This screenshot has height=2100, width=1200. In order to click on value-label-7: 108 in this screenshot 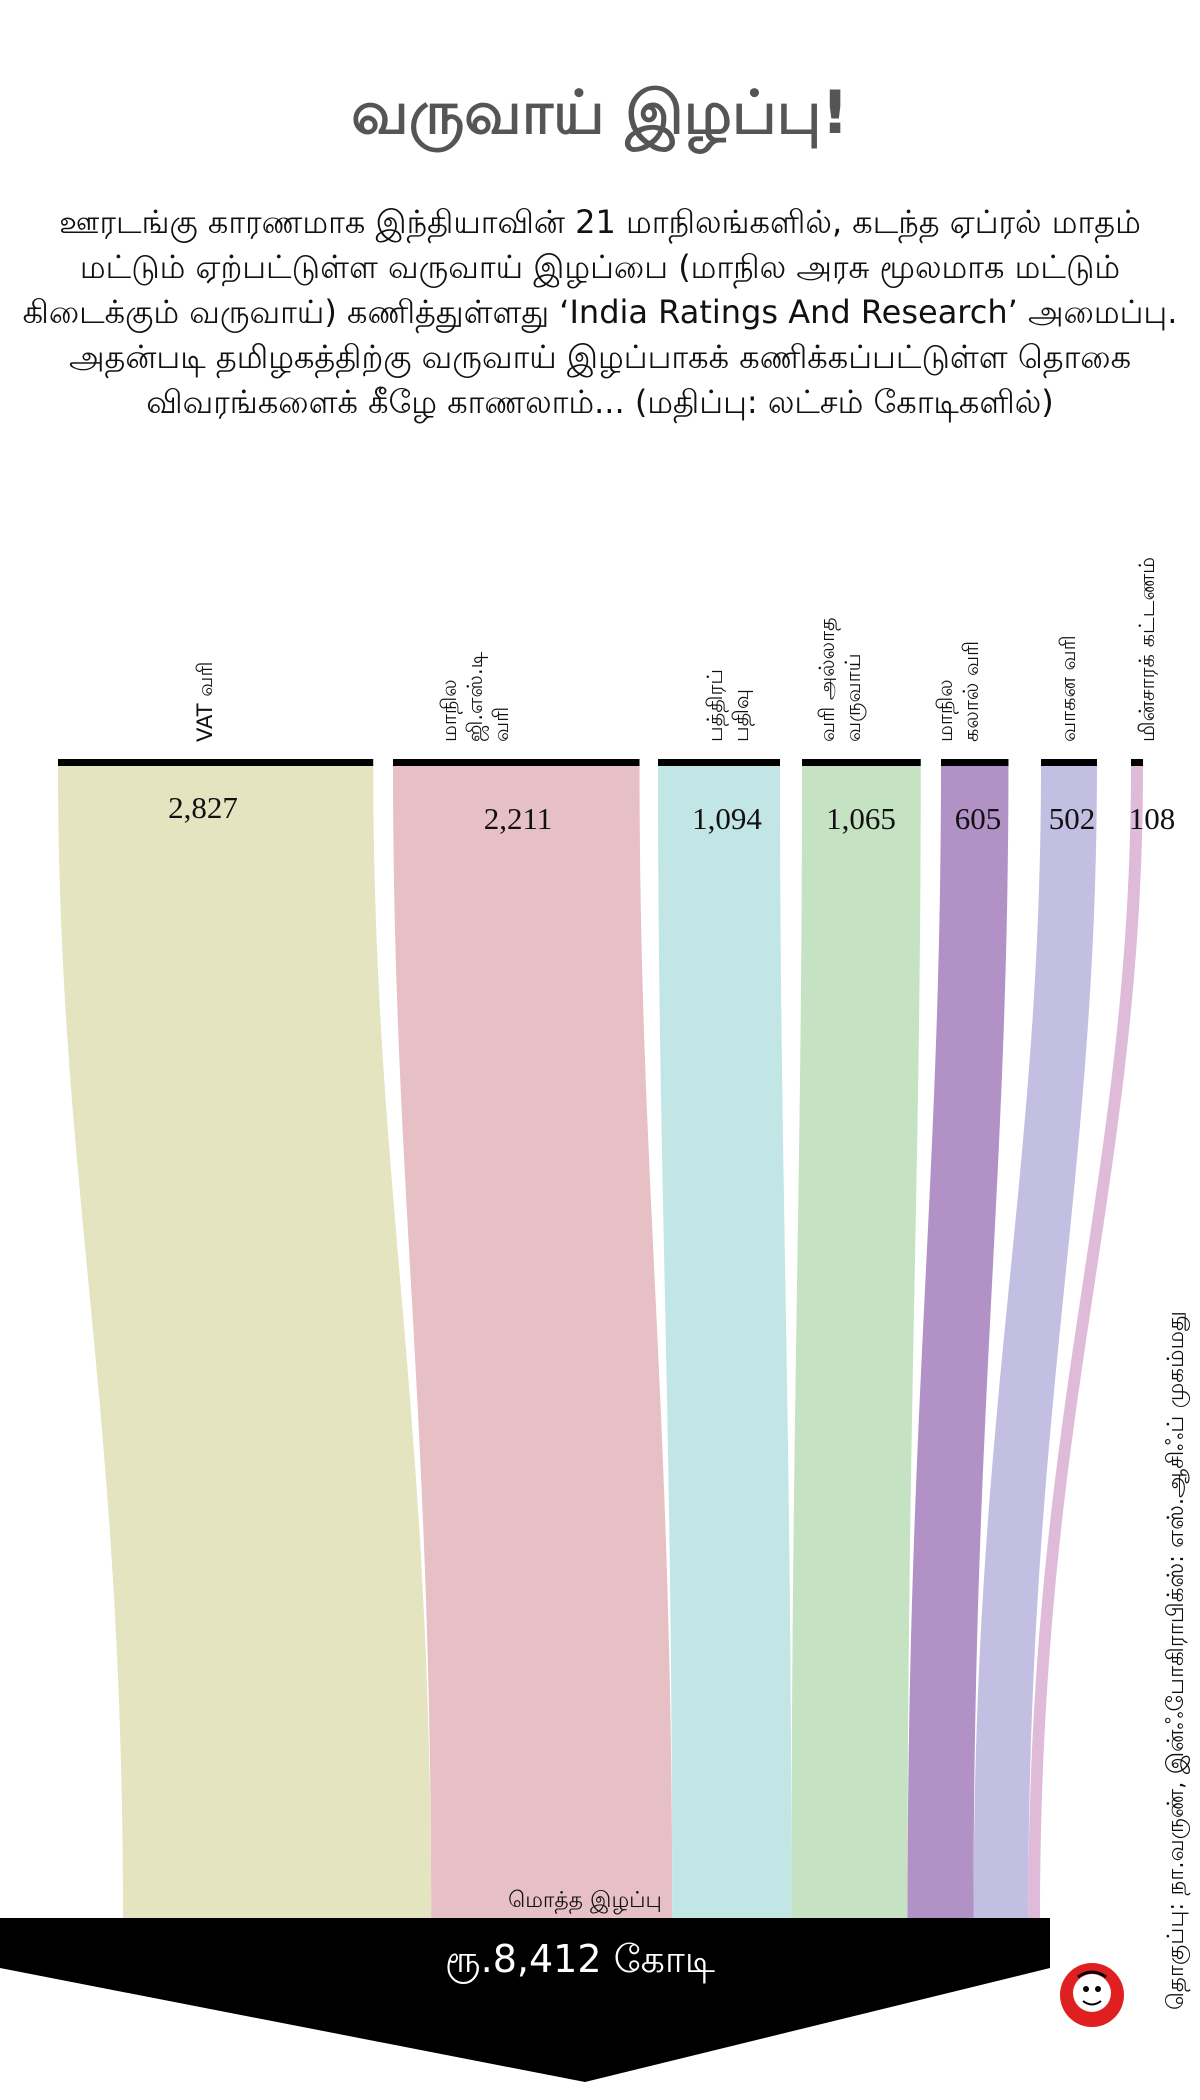, I will do `click(1152, 818)`.